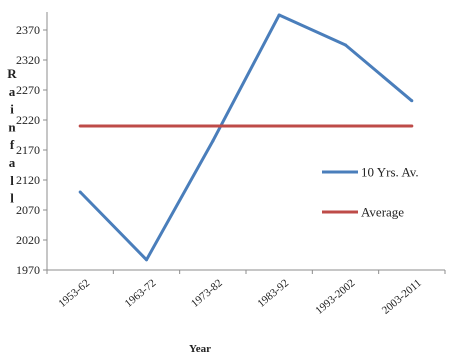 This screenshot has width=450, height=355. Describe the element at coordinates (141, 293) in the screenshot. I see `x-tick-label: 1963-72` at that location.